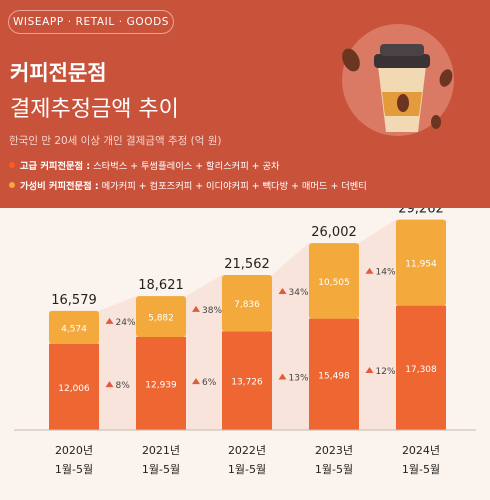  What do you see at coordinates (74, 300) in the screenshot?
I see `label-total: 16,579` at bounding box center [74, 300].